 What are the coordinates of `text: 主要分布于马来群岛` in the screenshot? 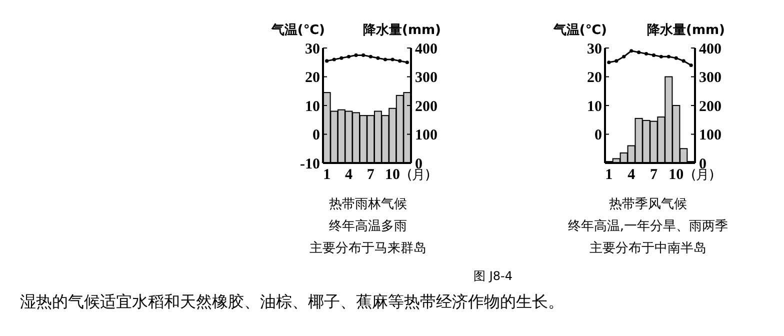 It's located at (368, 248).